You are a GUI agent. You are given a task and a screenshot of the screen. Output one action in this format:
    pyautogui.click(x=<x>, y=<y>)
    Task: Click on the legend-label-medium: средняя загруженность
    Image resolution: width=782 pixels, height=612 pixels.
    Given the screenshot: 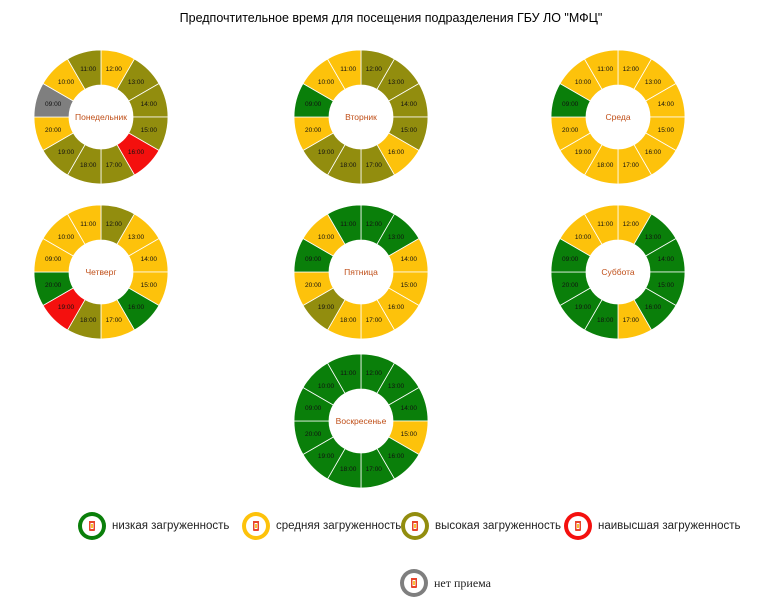 What is the action you would take?
    pyautogui.click(x=339, y=526)
    